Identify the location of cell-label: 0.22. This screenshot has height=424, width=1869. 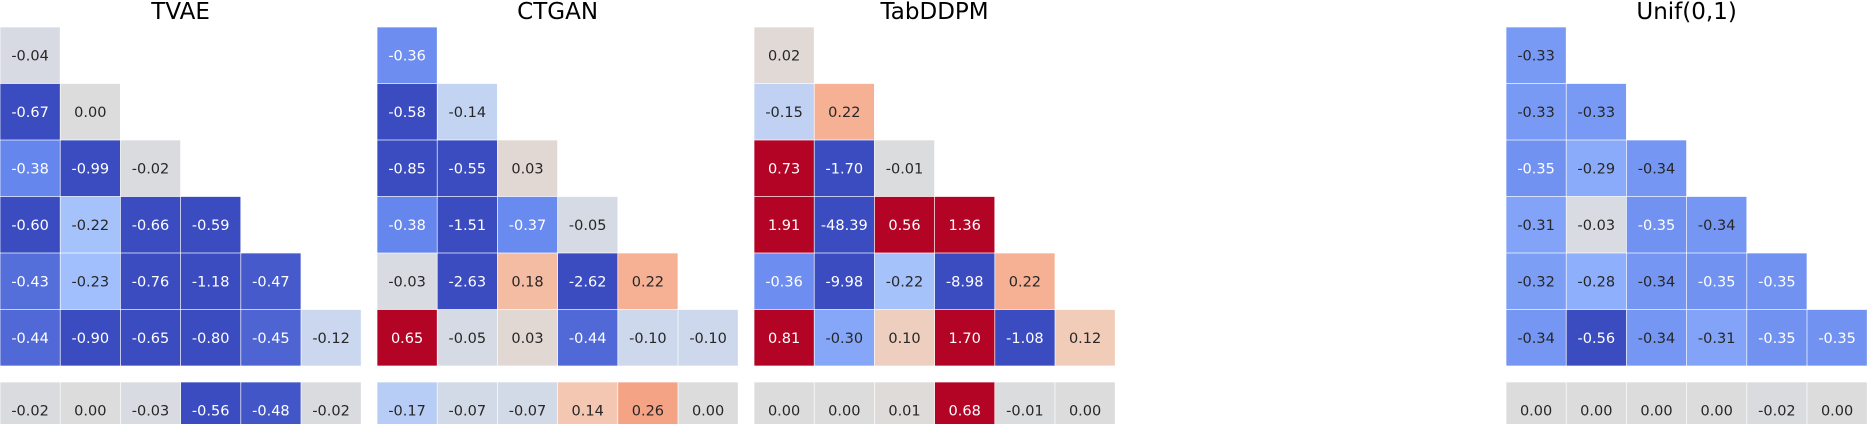
(648, 282).